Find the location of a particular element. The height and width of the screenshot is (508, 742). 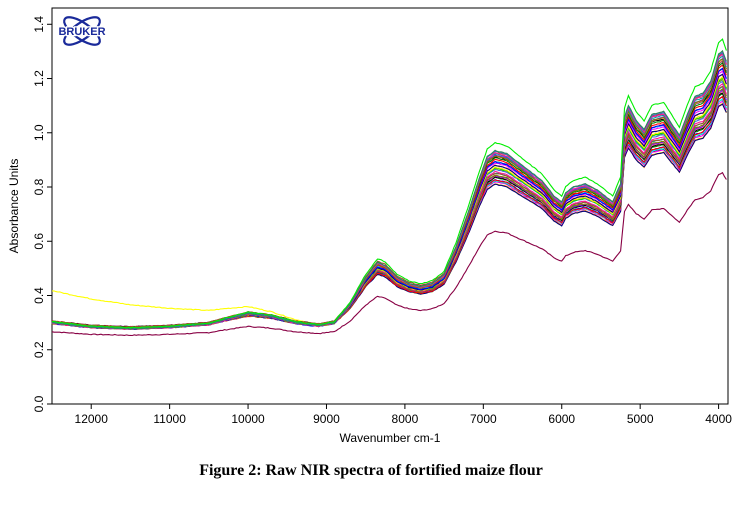

logo-text: BRUKER is located at coordinates (81, 32).